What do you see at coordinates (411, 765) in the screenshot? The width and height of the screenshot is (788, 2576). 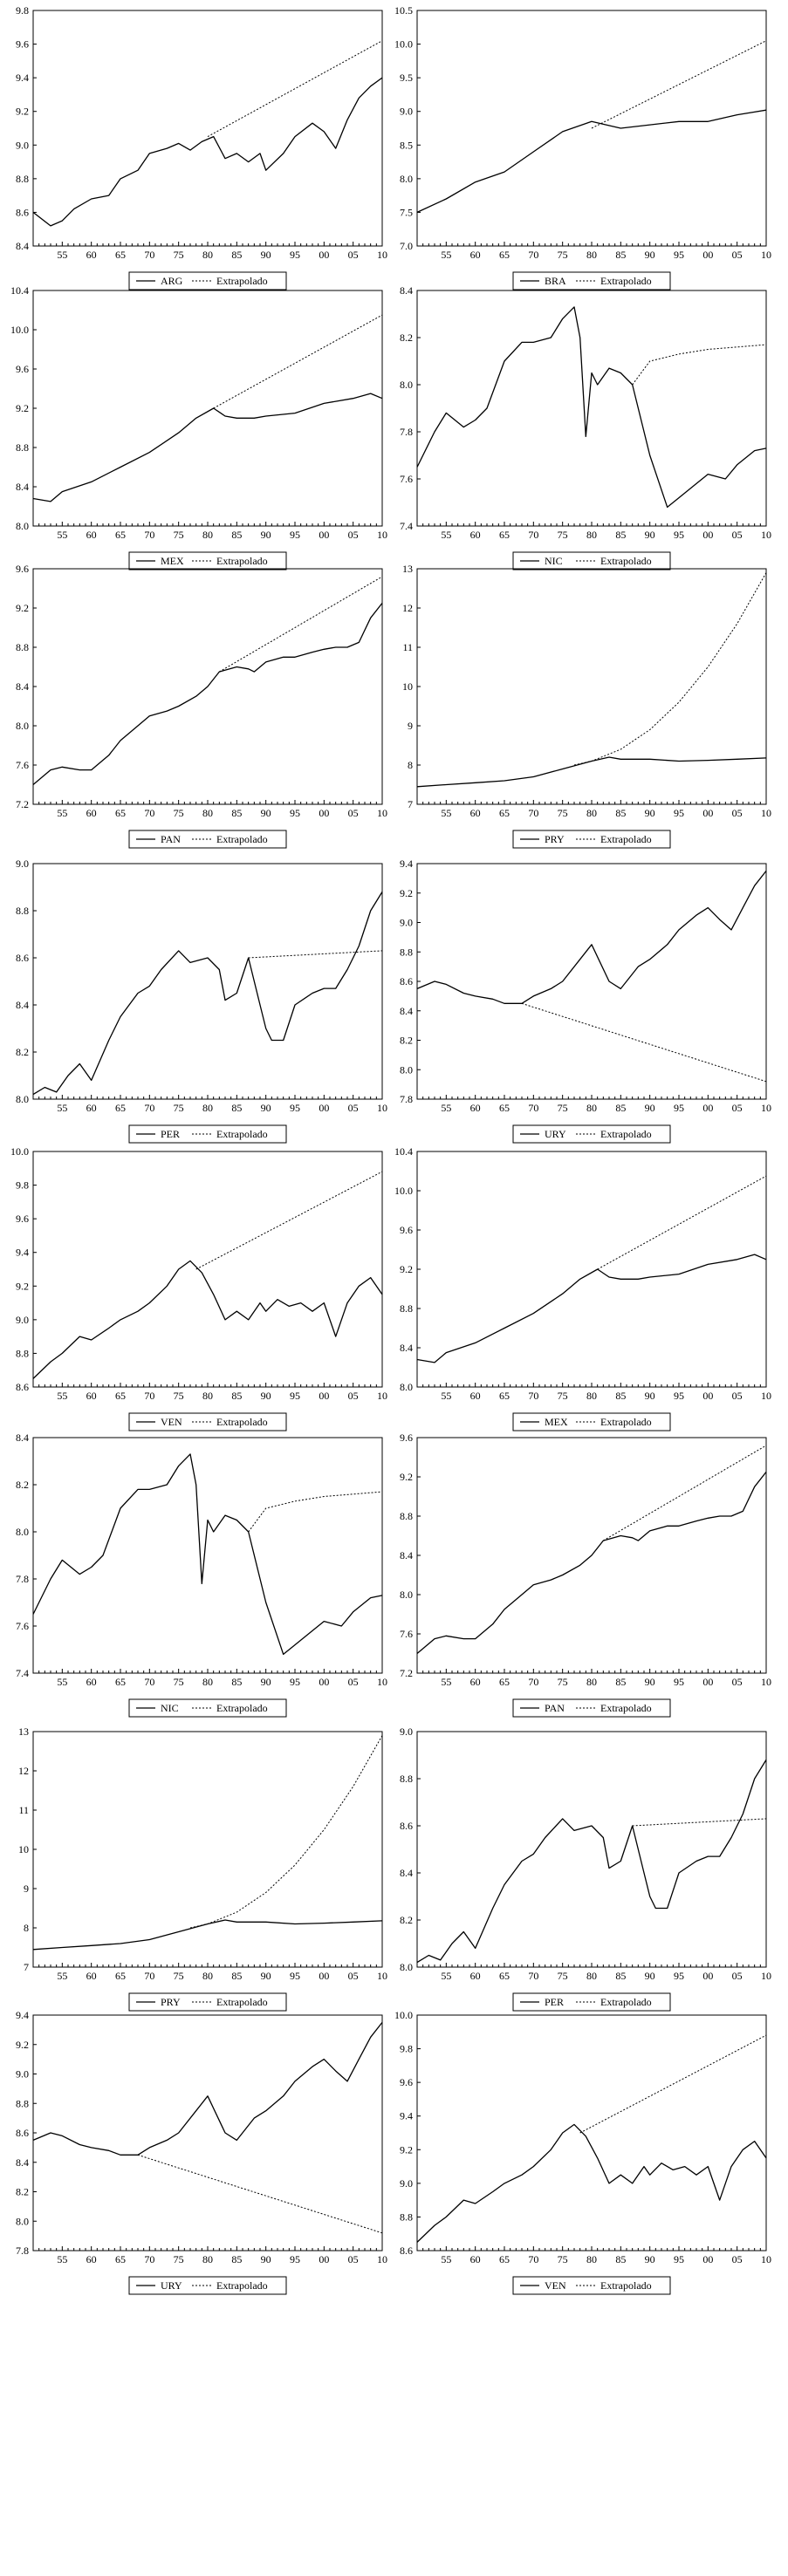 I see `y-tick-label: 8` at bounding box center [411, 765].